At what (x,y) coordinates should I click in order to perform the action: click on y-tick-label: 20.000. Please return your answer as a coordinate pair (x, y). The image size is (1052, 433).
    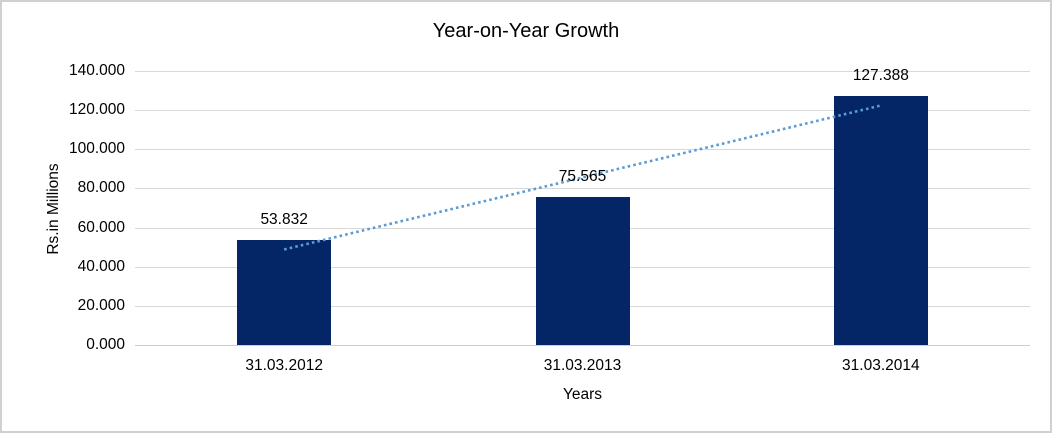
    Looking at the image, I should click on (101, 305).